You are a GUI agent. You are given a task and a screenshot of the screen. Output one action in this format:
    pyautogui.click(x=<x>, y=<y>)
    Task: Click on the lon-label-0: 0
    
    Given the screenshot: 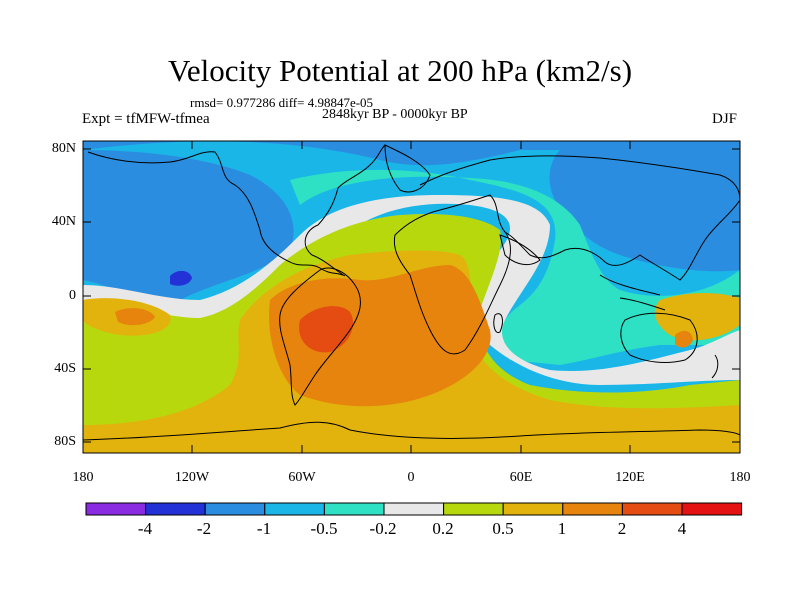 What is the action you would take?
    pyautogui.click(x=411, y=477)
    